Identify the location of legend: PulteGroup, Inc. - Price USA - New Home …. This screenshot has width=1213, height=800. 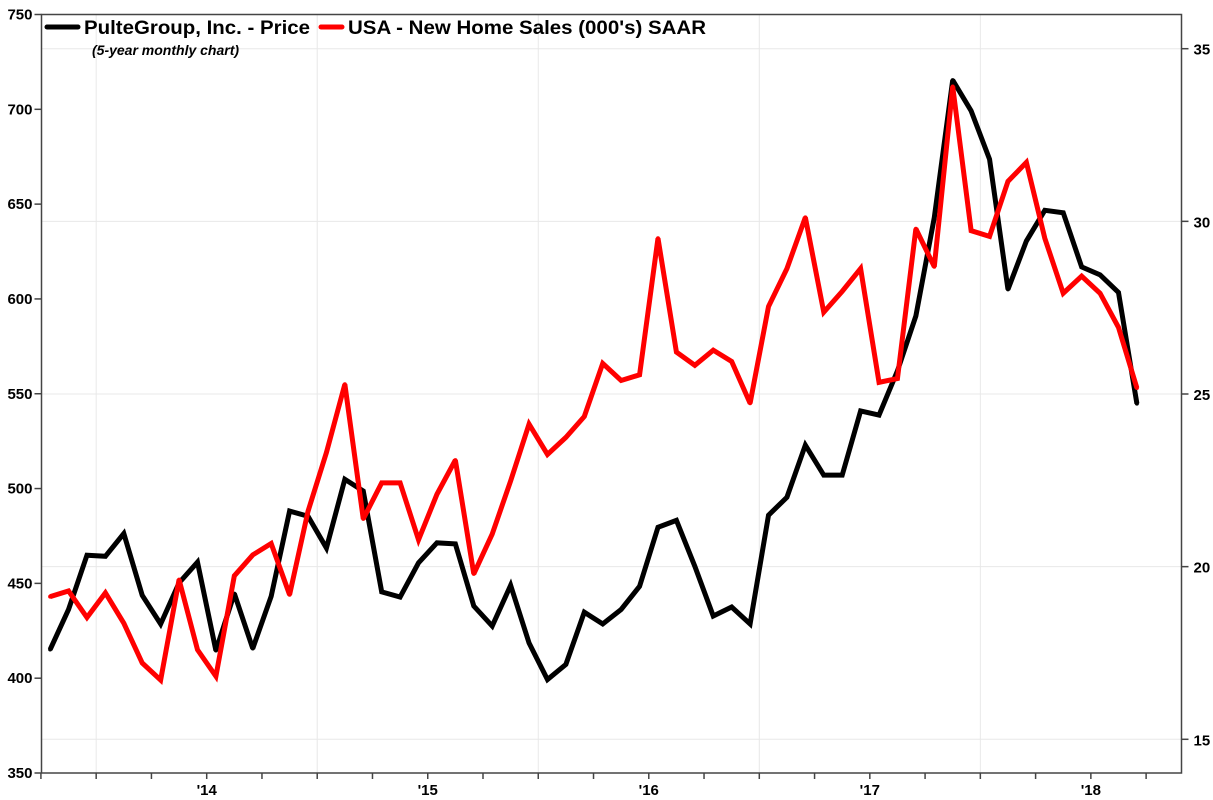
(375, 38).